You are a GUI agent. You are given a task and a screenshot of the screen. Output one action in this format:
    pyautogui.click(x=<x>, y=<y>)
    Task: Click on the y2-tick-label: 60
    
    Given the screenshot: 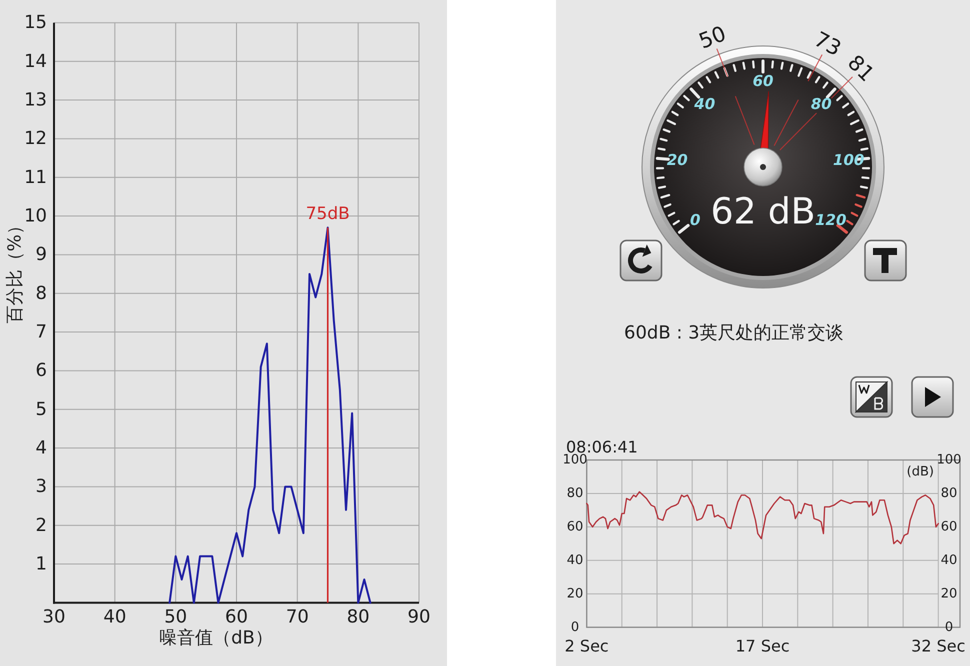 What is the action you would take?
    pyautogui.click(x=949, y=526)
    